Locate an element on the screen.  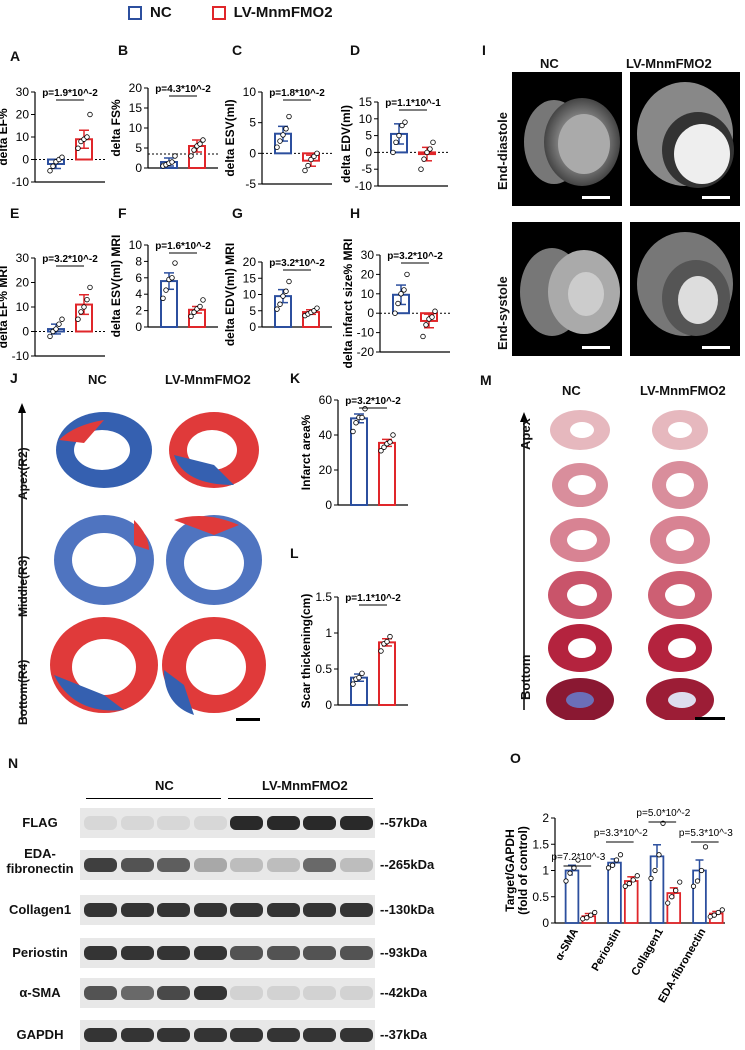
mri-lv-systole is located at coordinates (685, 289).